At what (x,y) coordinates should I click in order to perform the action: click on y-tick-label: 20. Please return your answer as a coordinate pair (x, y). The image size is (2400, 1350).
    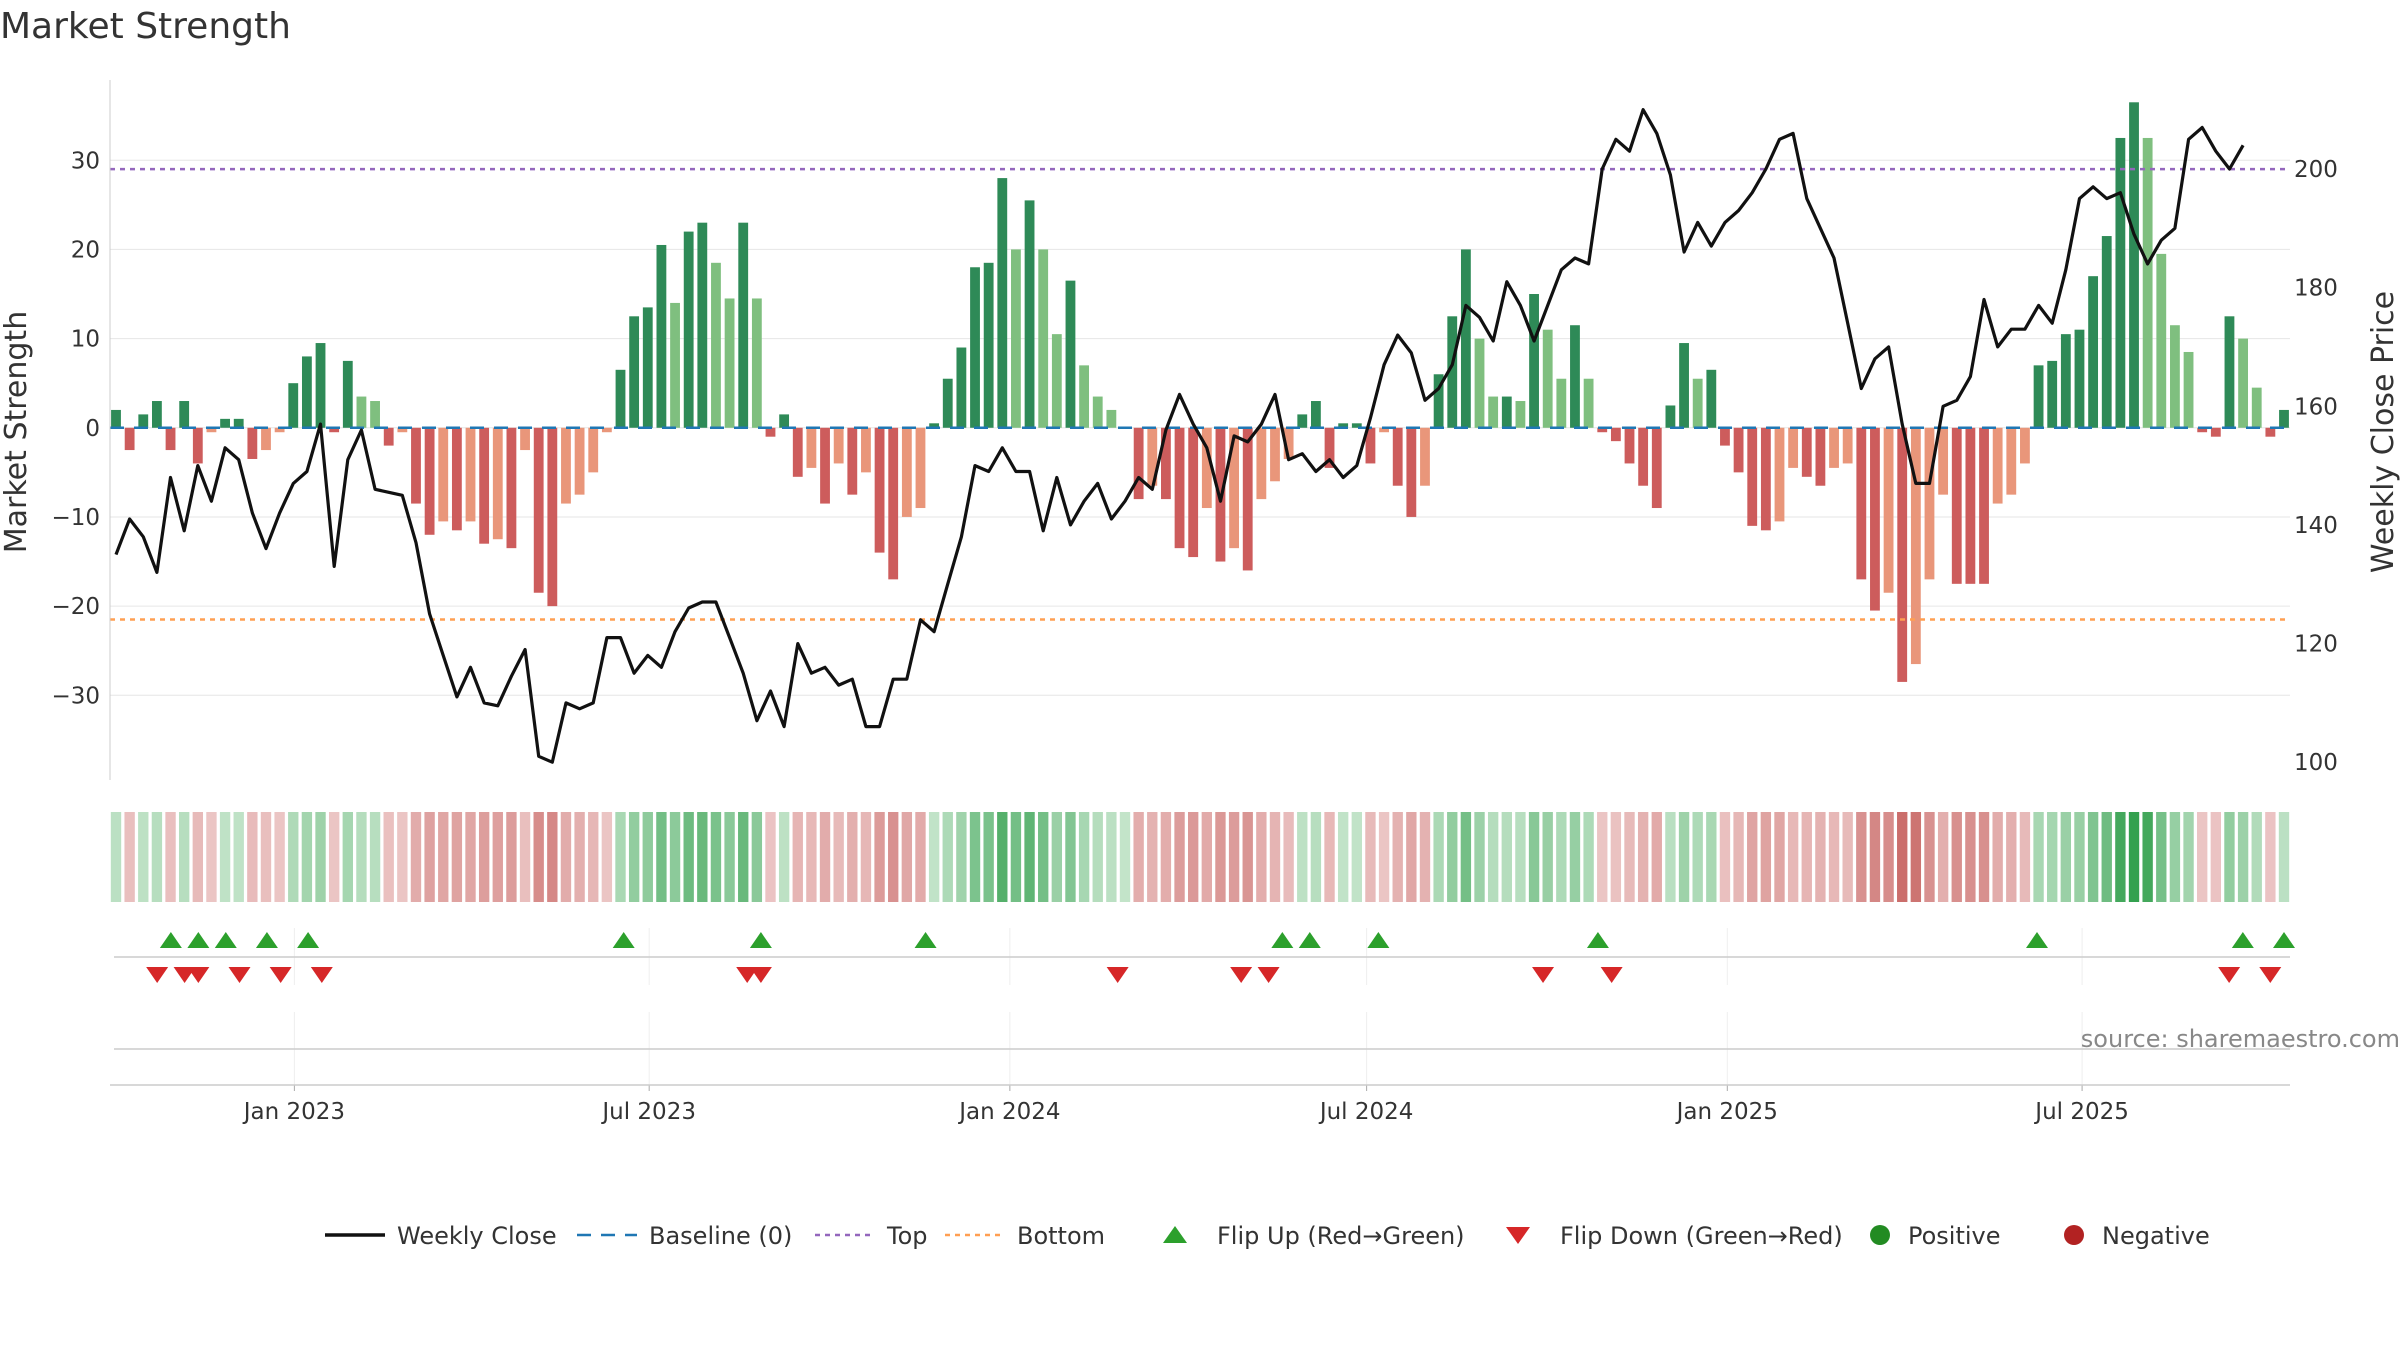
    Looking at the image, I should click on (85, 250).